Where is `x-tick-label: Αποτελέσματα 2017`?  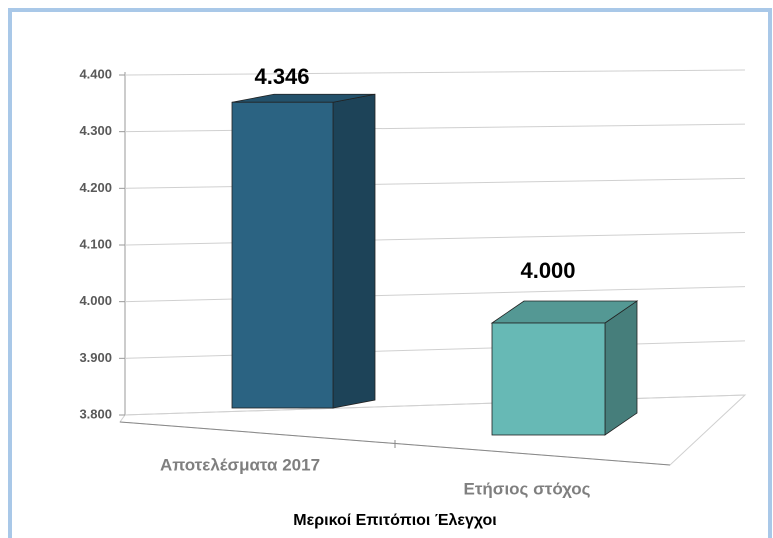 x-tick-label: Αποτελέσματα 2017 is located at coordinates (240, 464).